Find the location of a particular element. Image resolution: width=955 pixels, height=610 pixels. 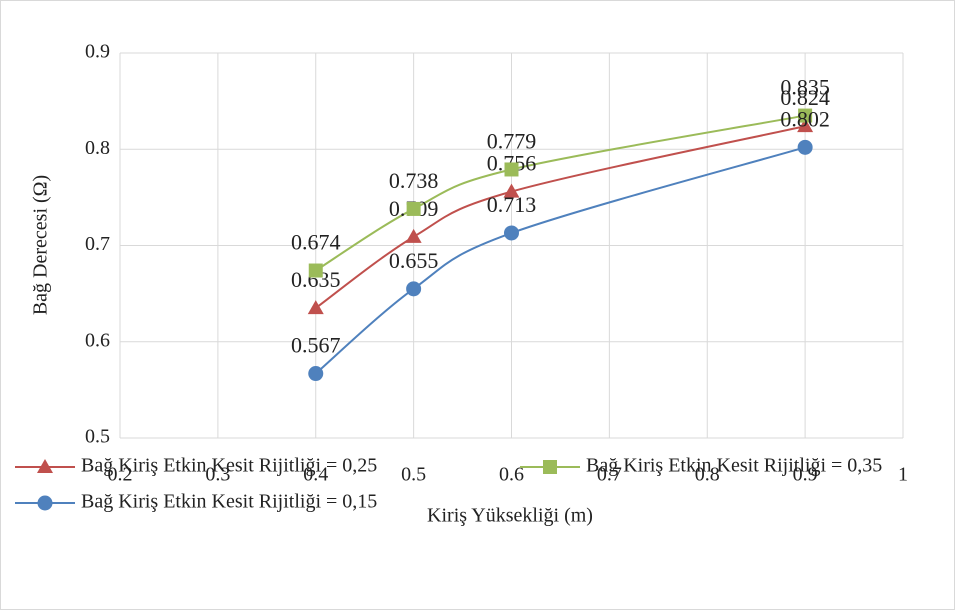

x-tick-label: 0.4 is located at coordinates (315, 475).